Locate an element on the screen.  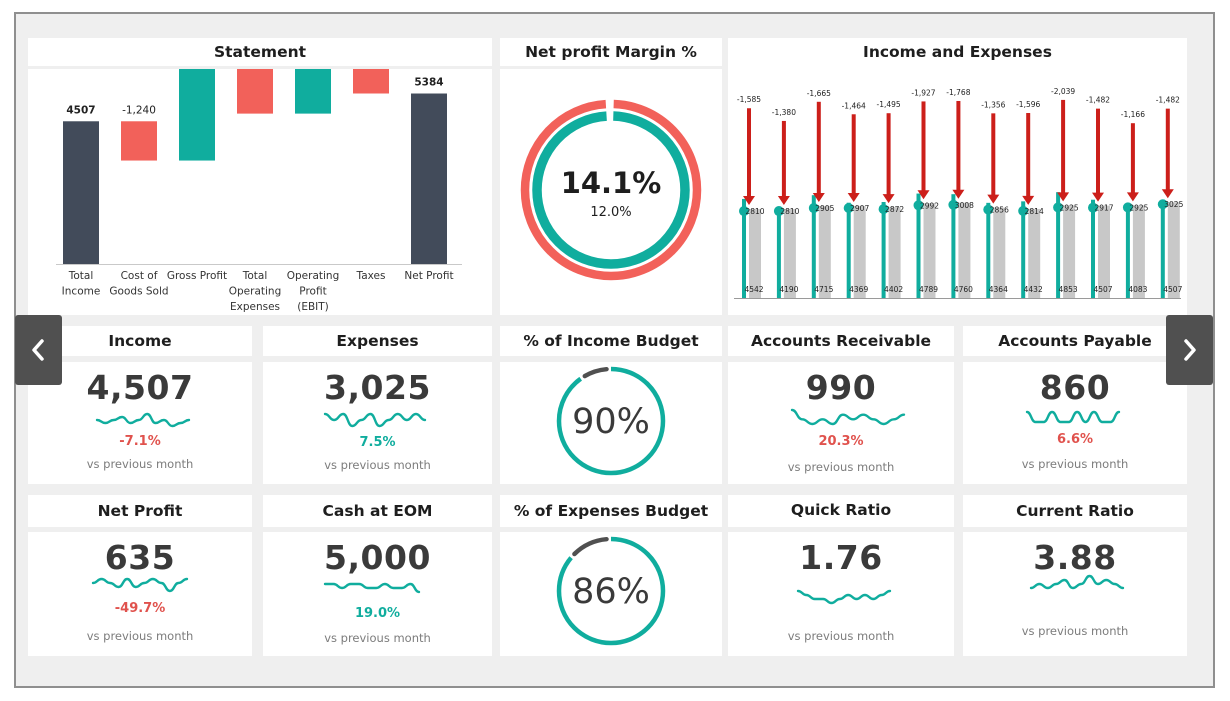
quick-ratio-title: Quick Ratio is located at coordinates (841, 510).